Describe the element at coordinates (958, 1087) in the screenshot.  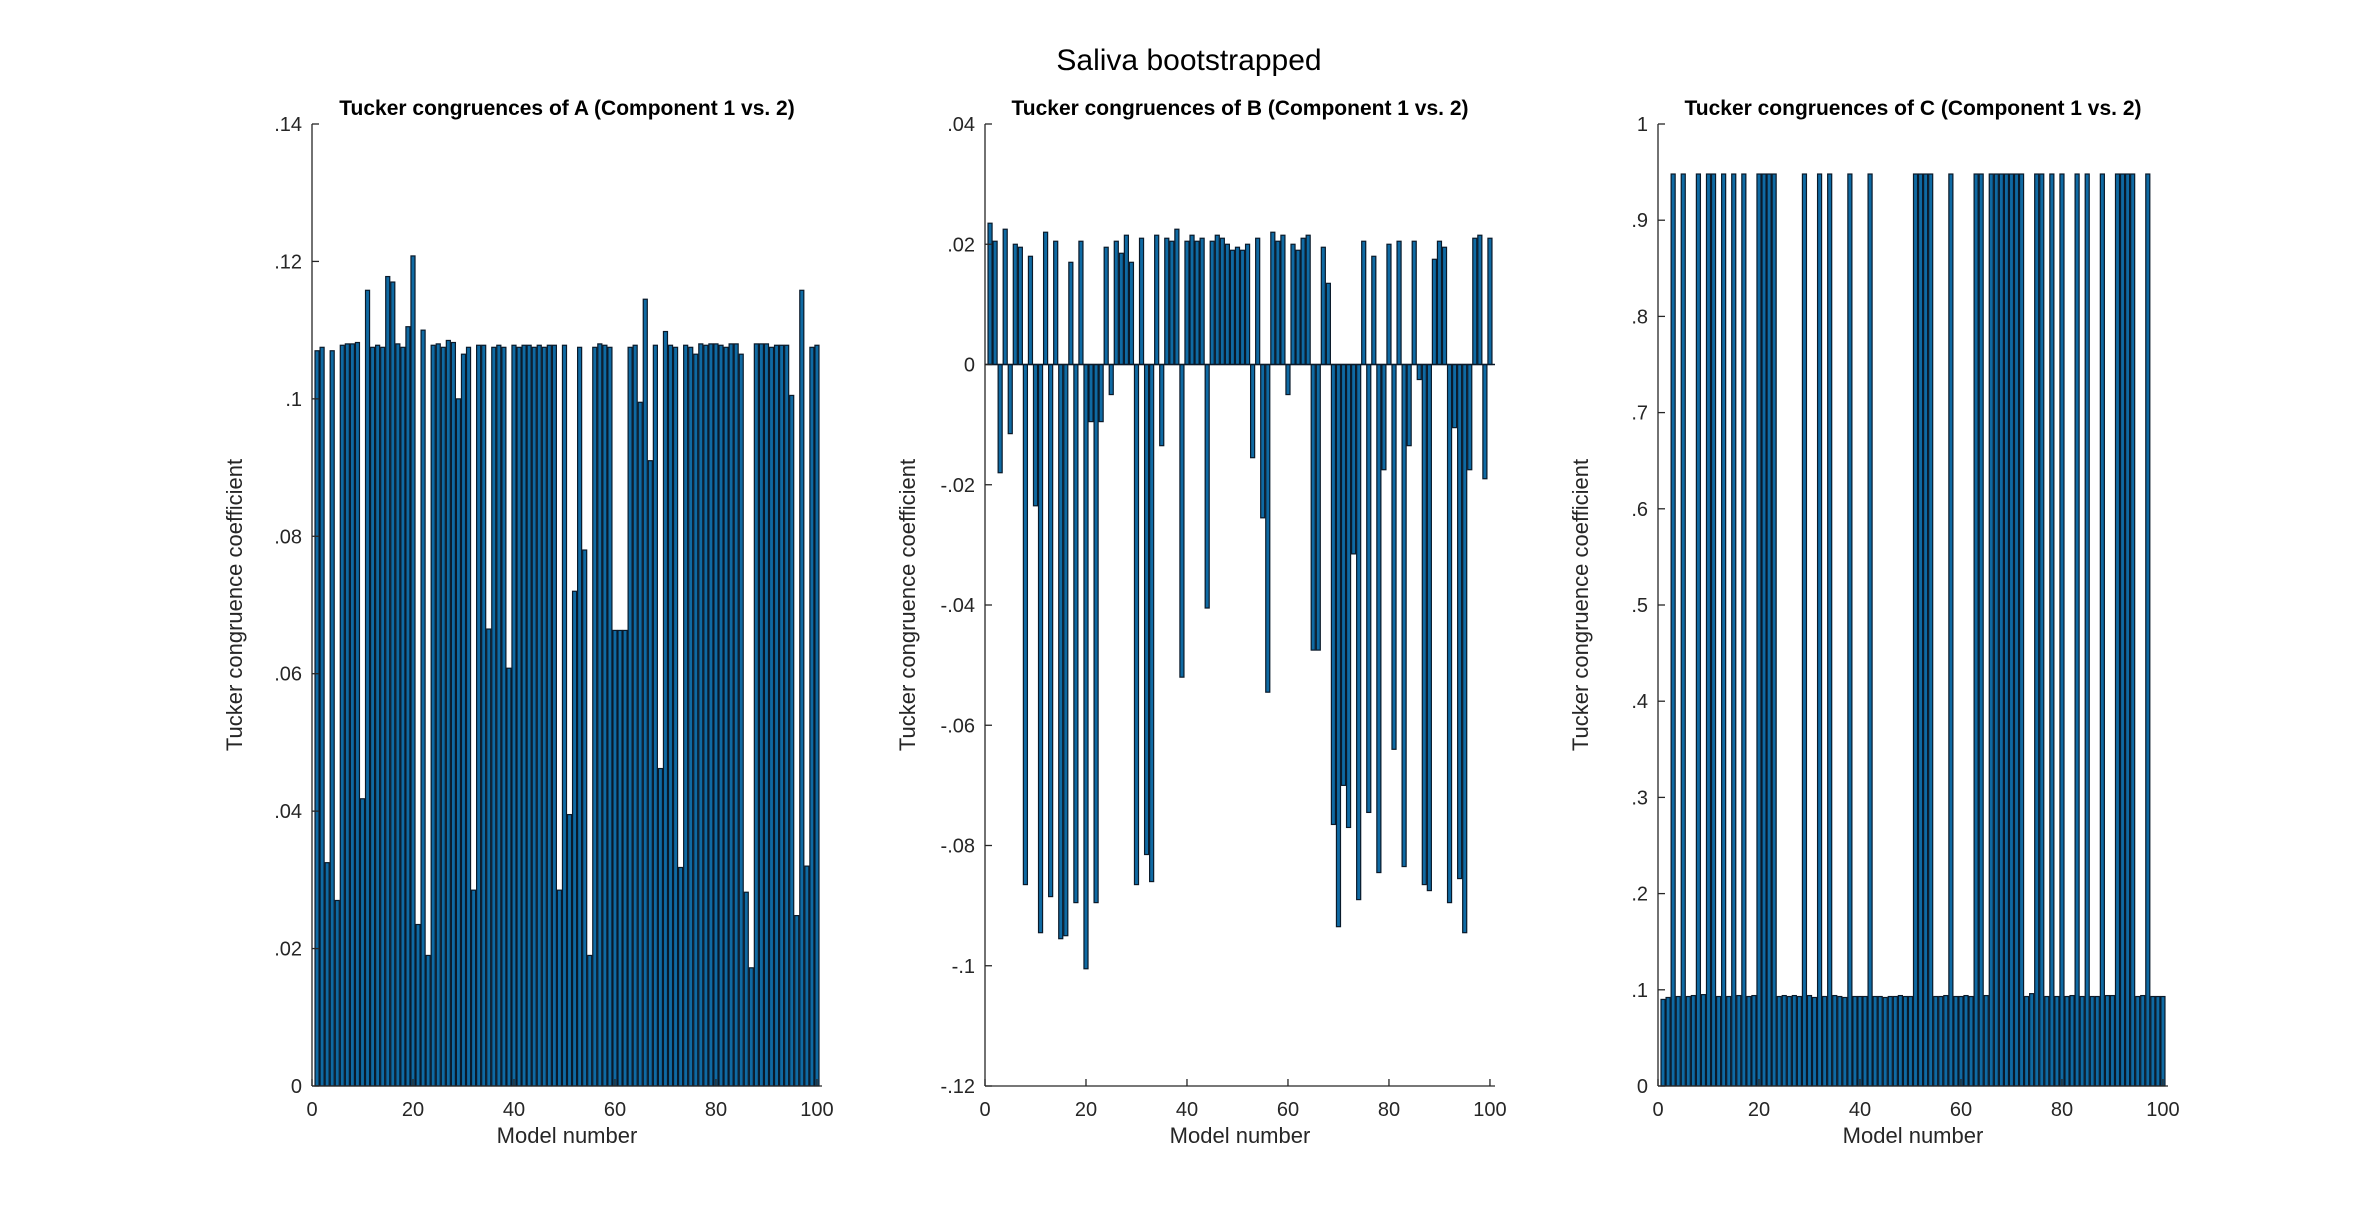
I see `y-tick-label: -.12` at that location.